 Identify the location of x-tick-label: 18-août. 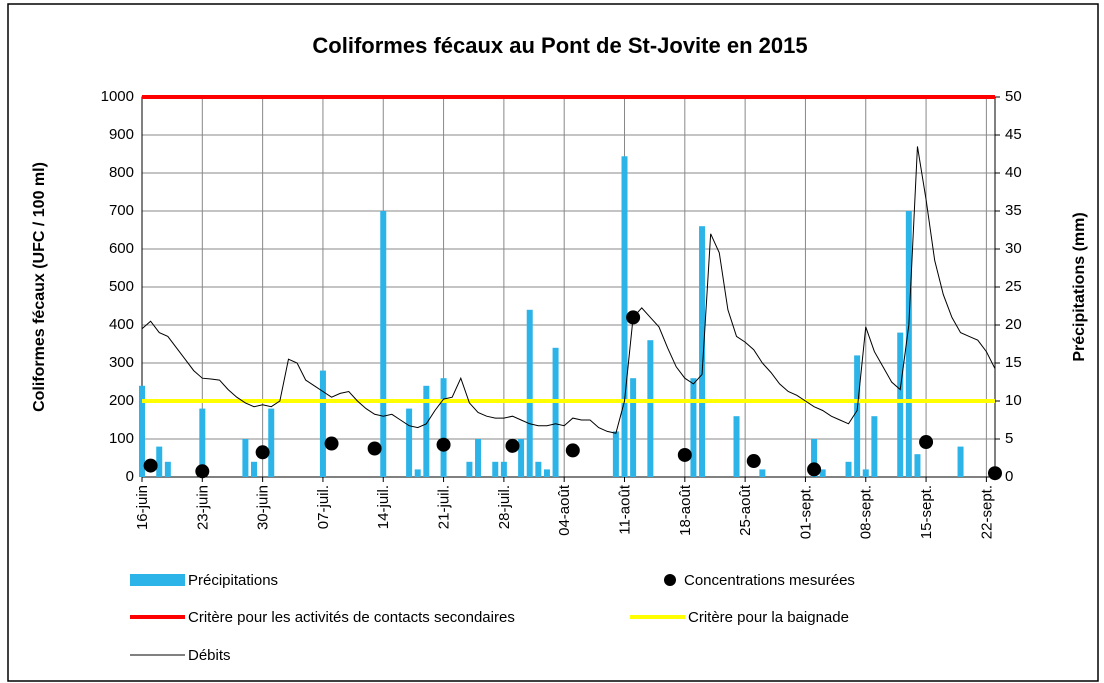
(685, 510).